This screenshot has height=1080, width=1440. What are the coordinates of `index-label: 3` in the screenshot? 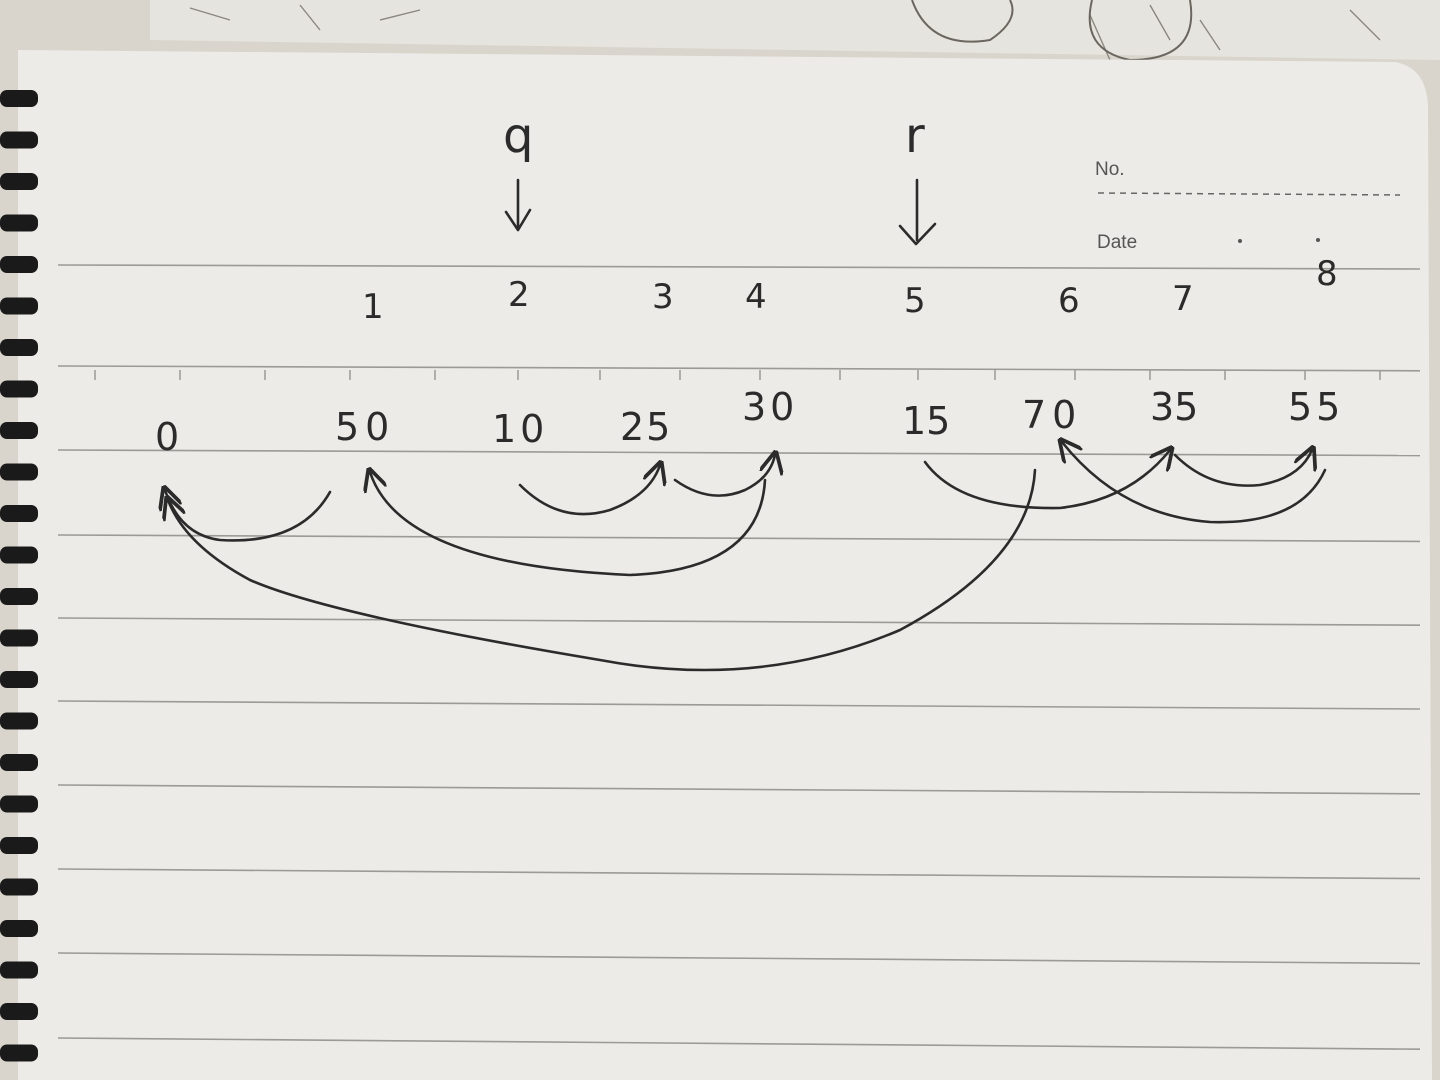 It's located at (663, 297).